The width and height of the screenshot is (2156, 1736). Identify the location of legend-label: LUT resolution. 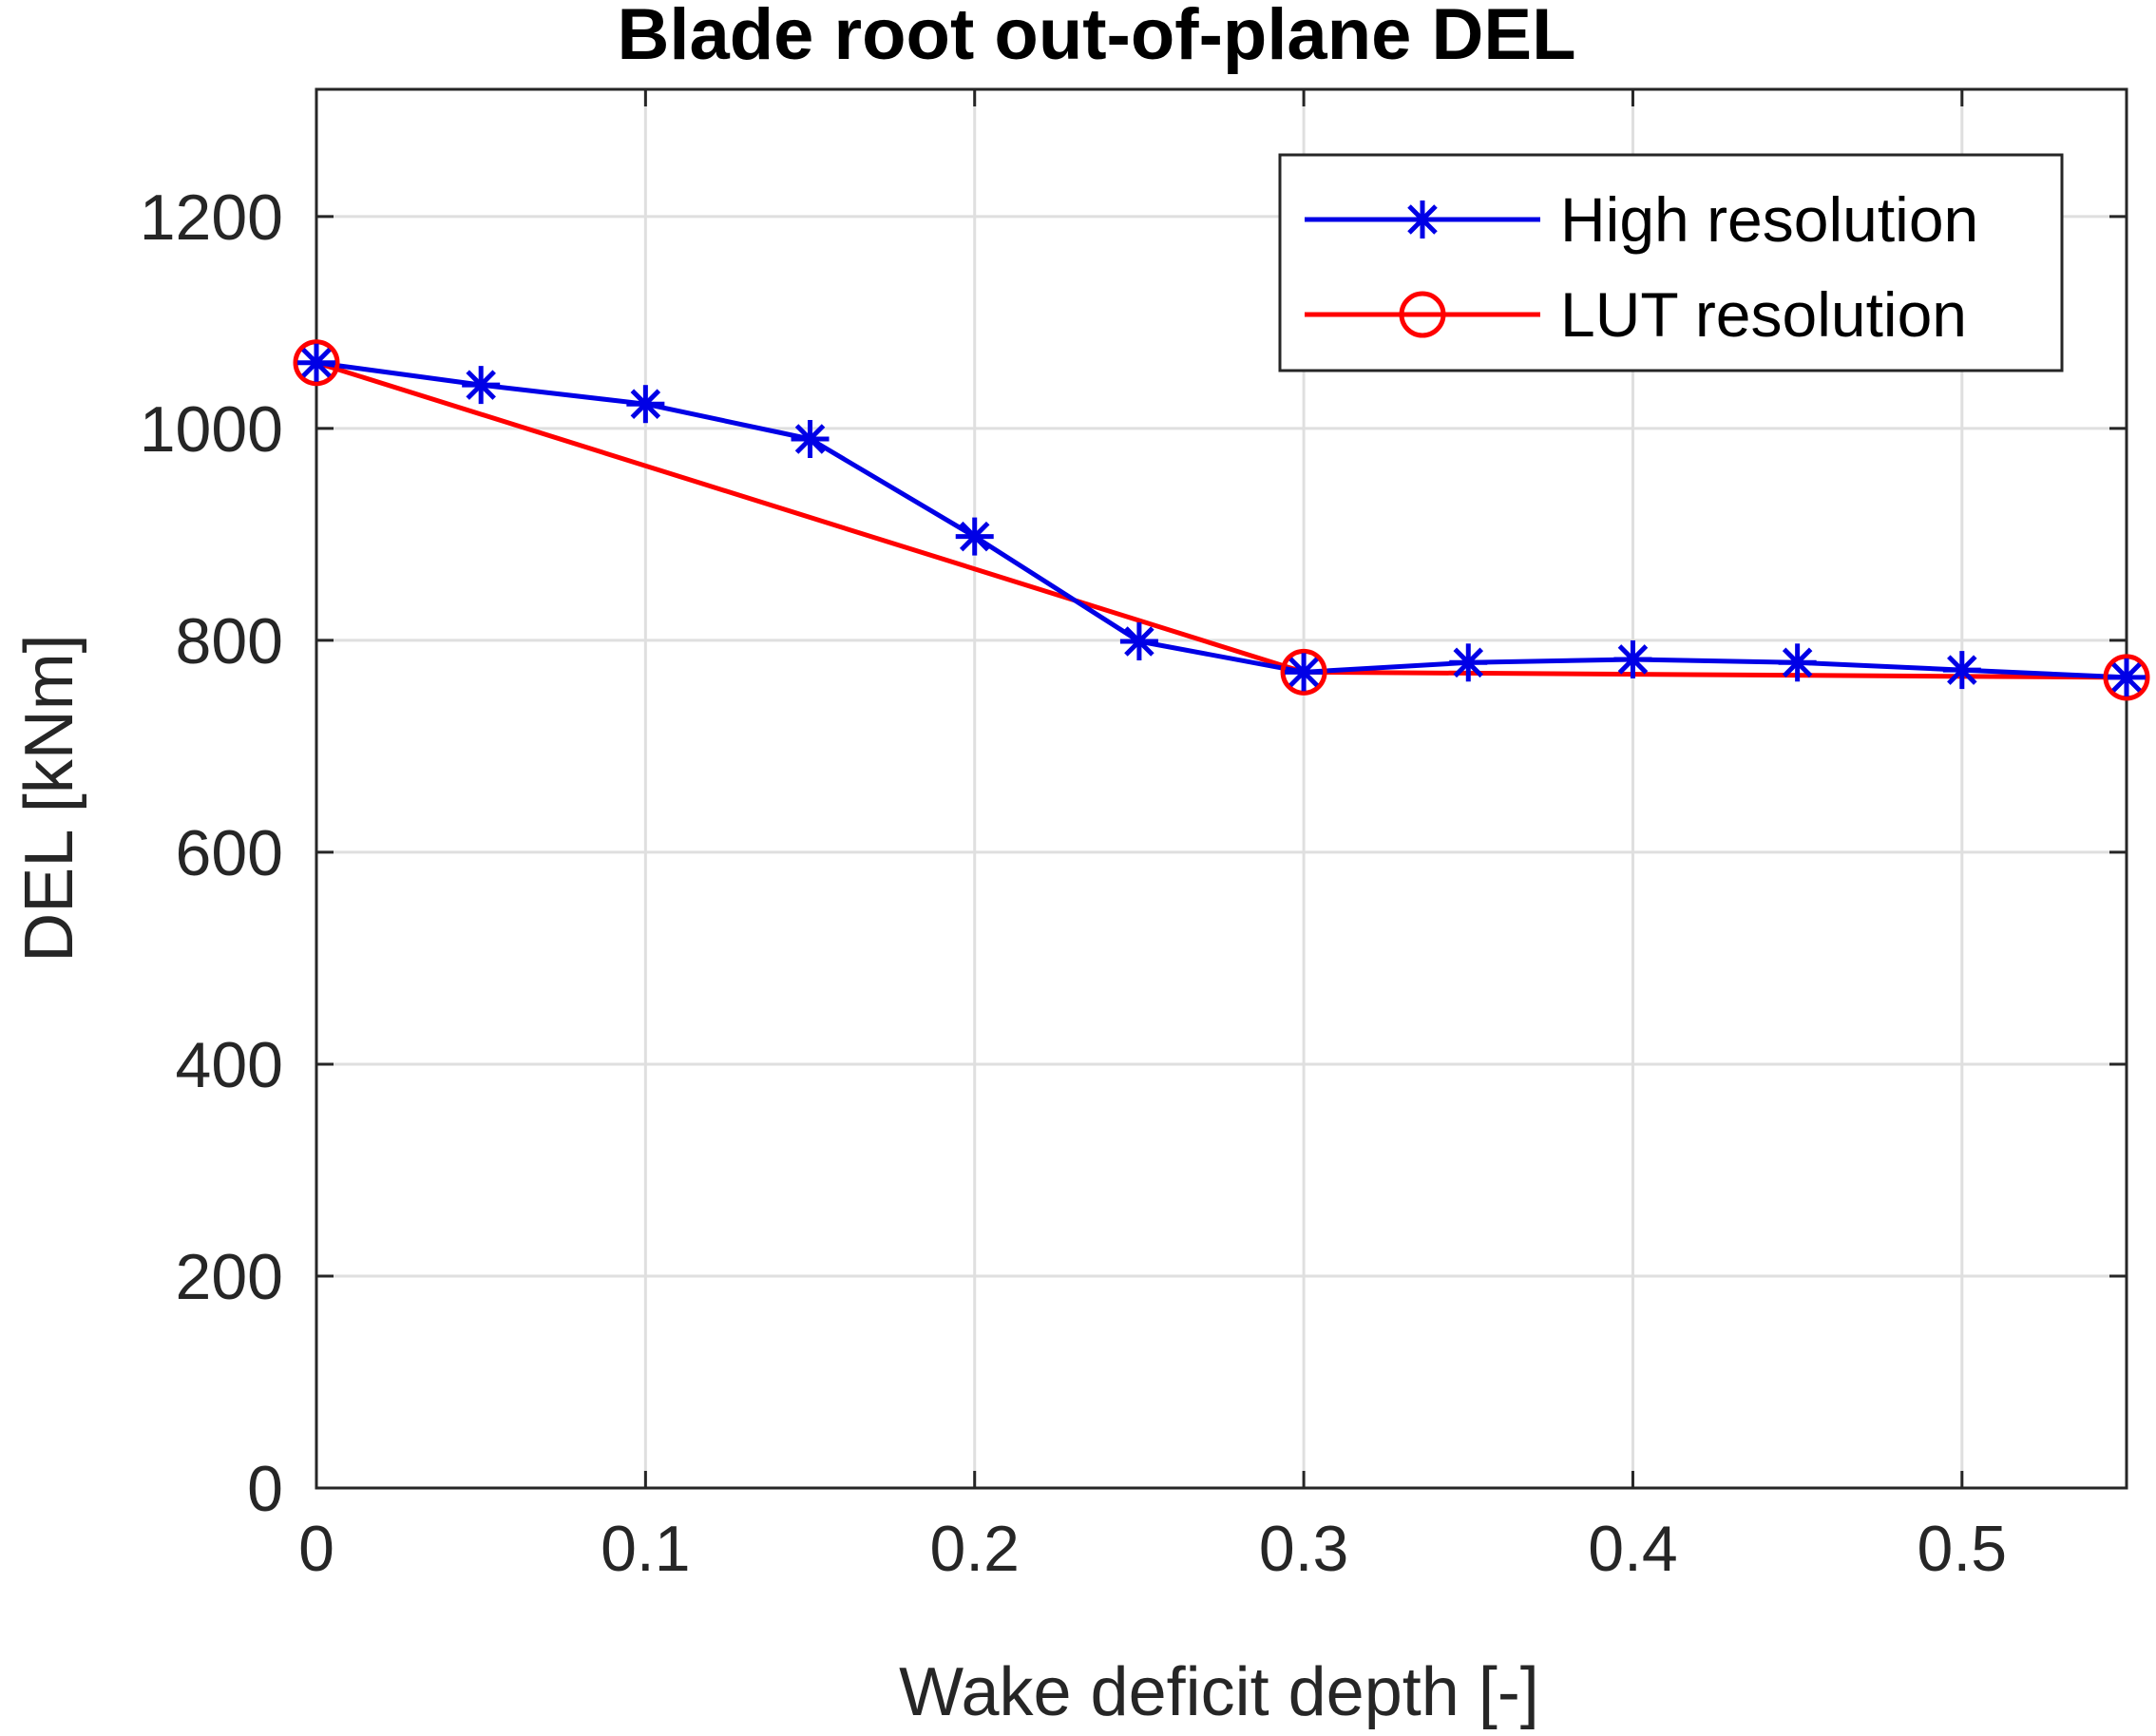
(1764, 314).